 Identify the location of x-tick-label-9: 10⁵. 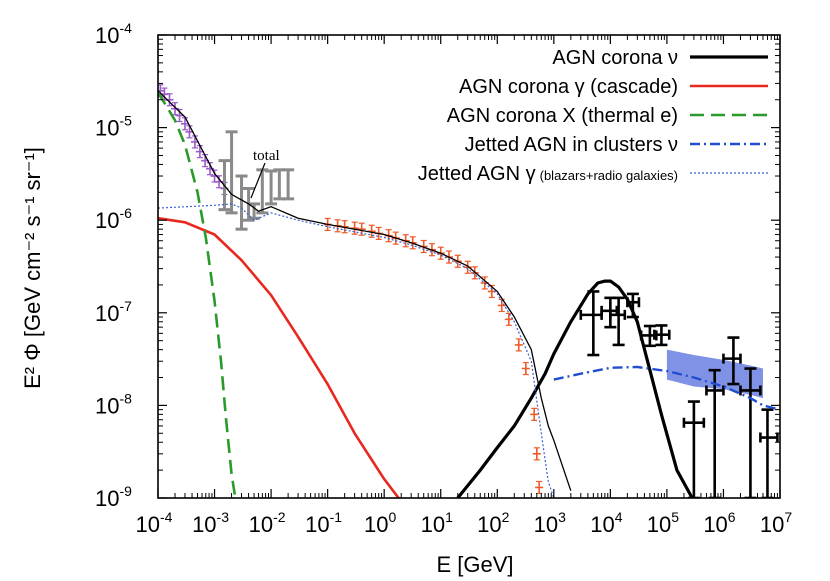
(663, 523).